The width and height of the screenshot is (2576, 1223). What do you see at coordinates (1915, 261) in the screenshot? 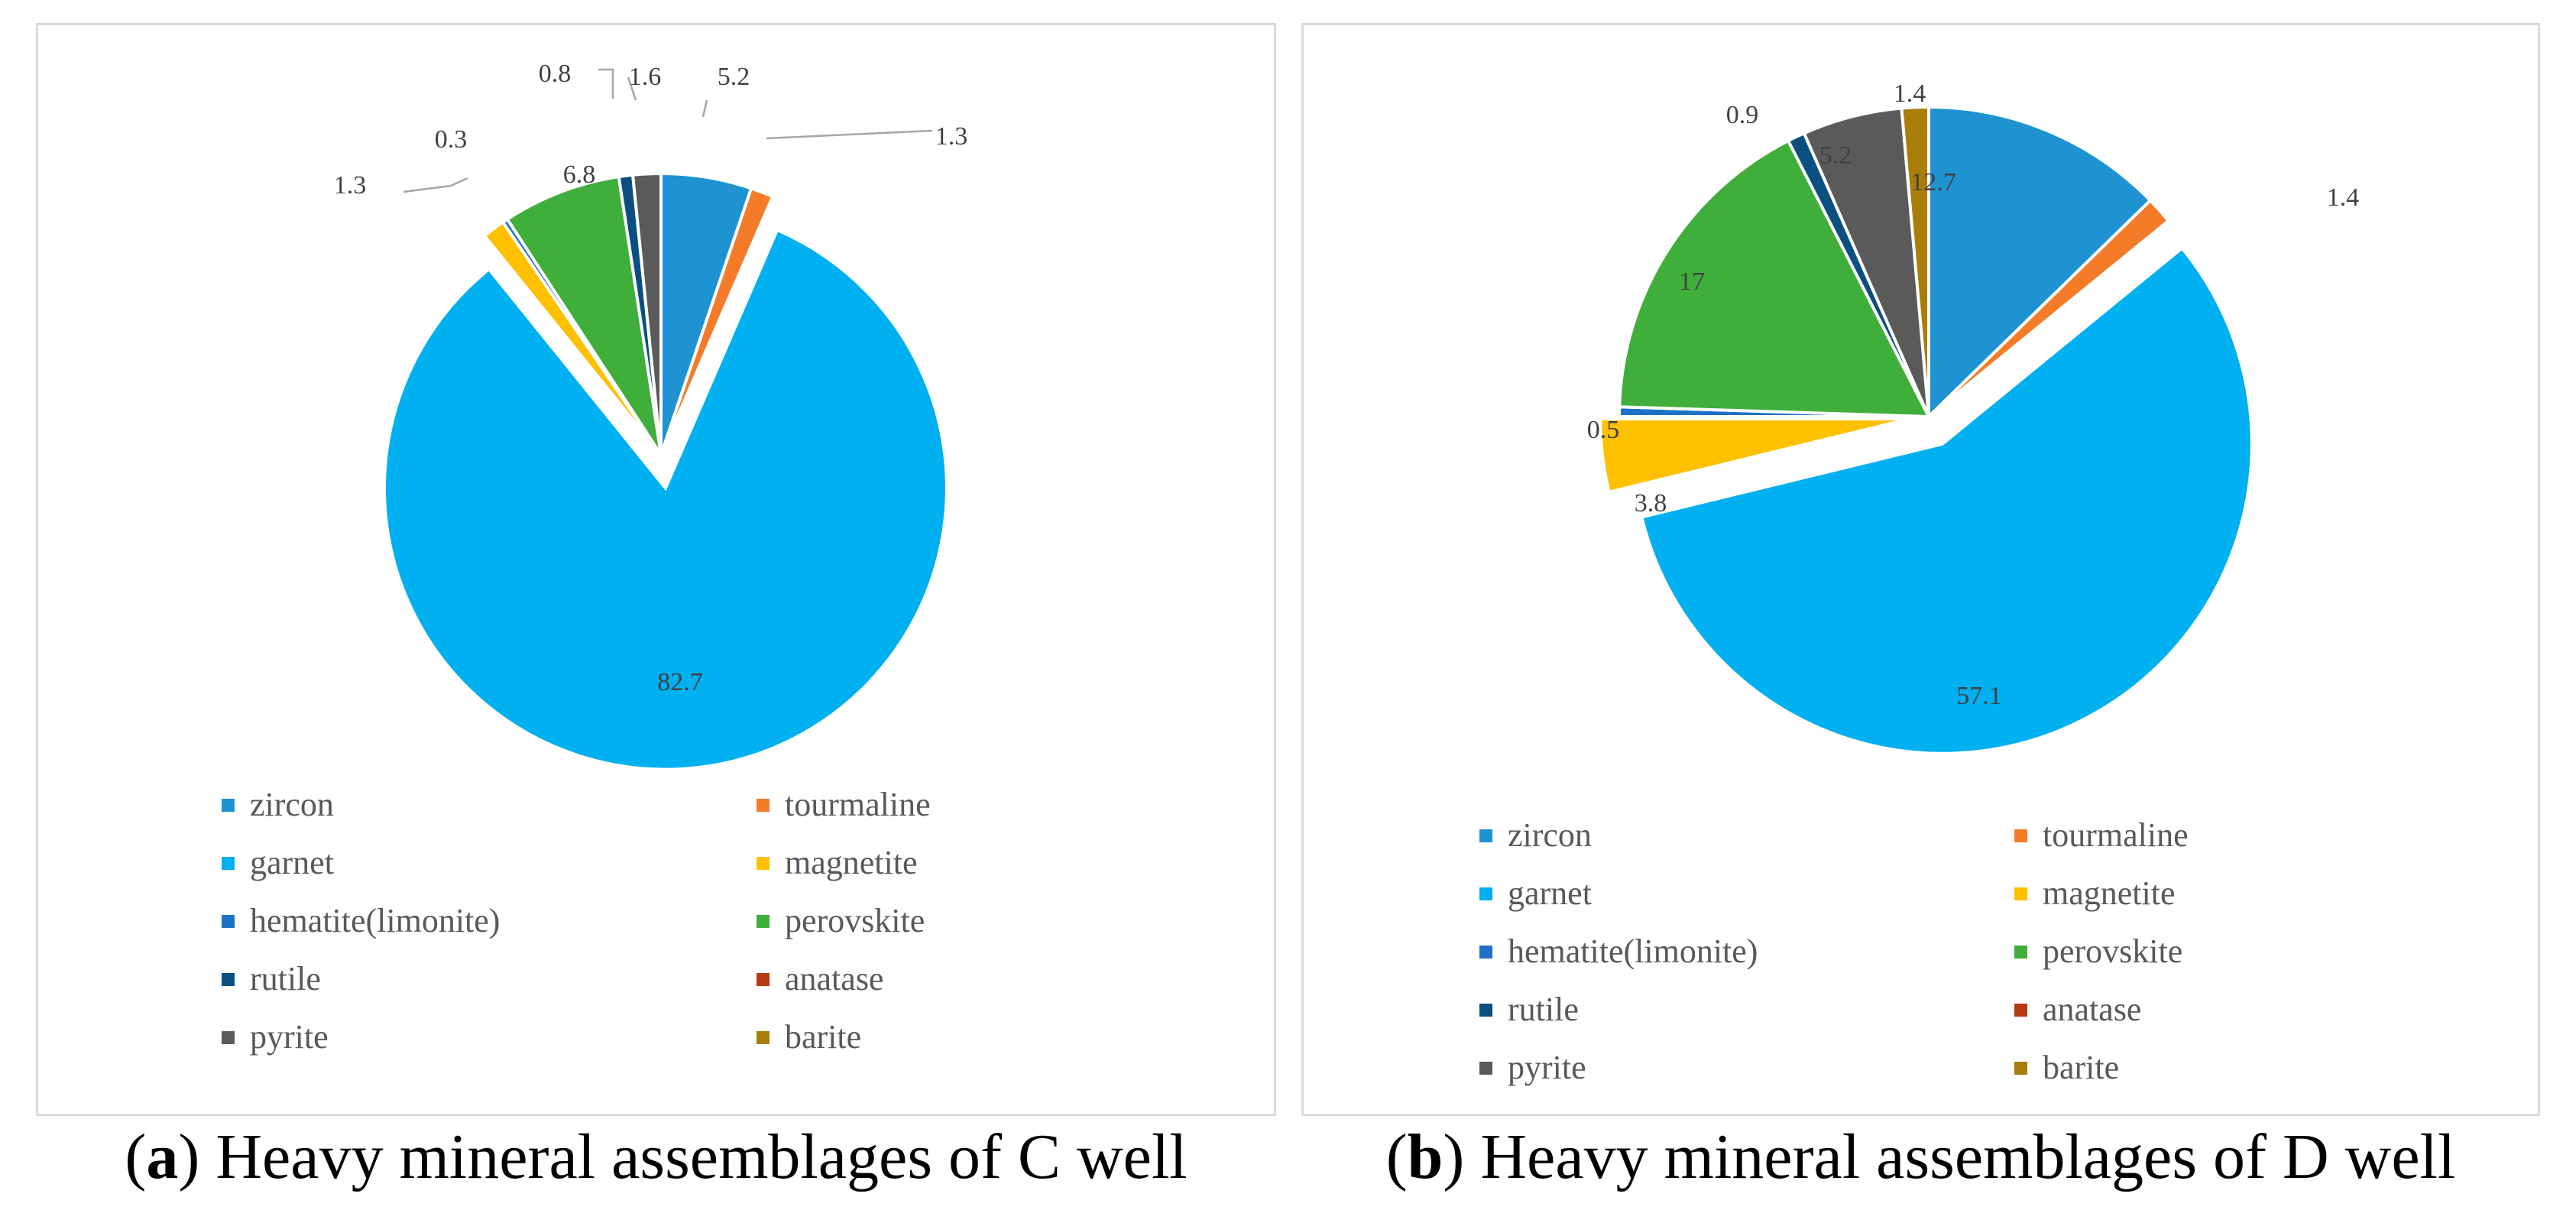
I see `pie-slice-barite` at bounding box center [1915, 261].